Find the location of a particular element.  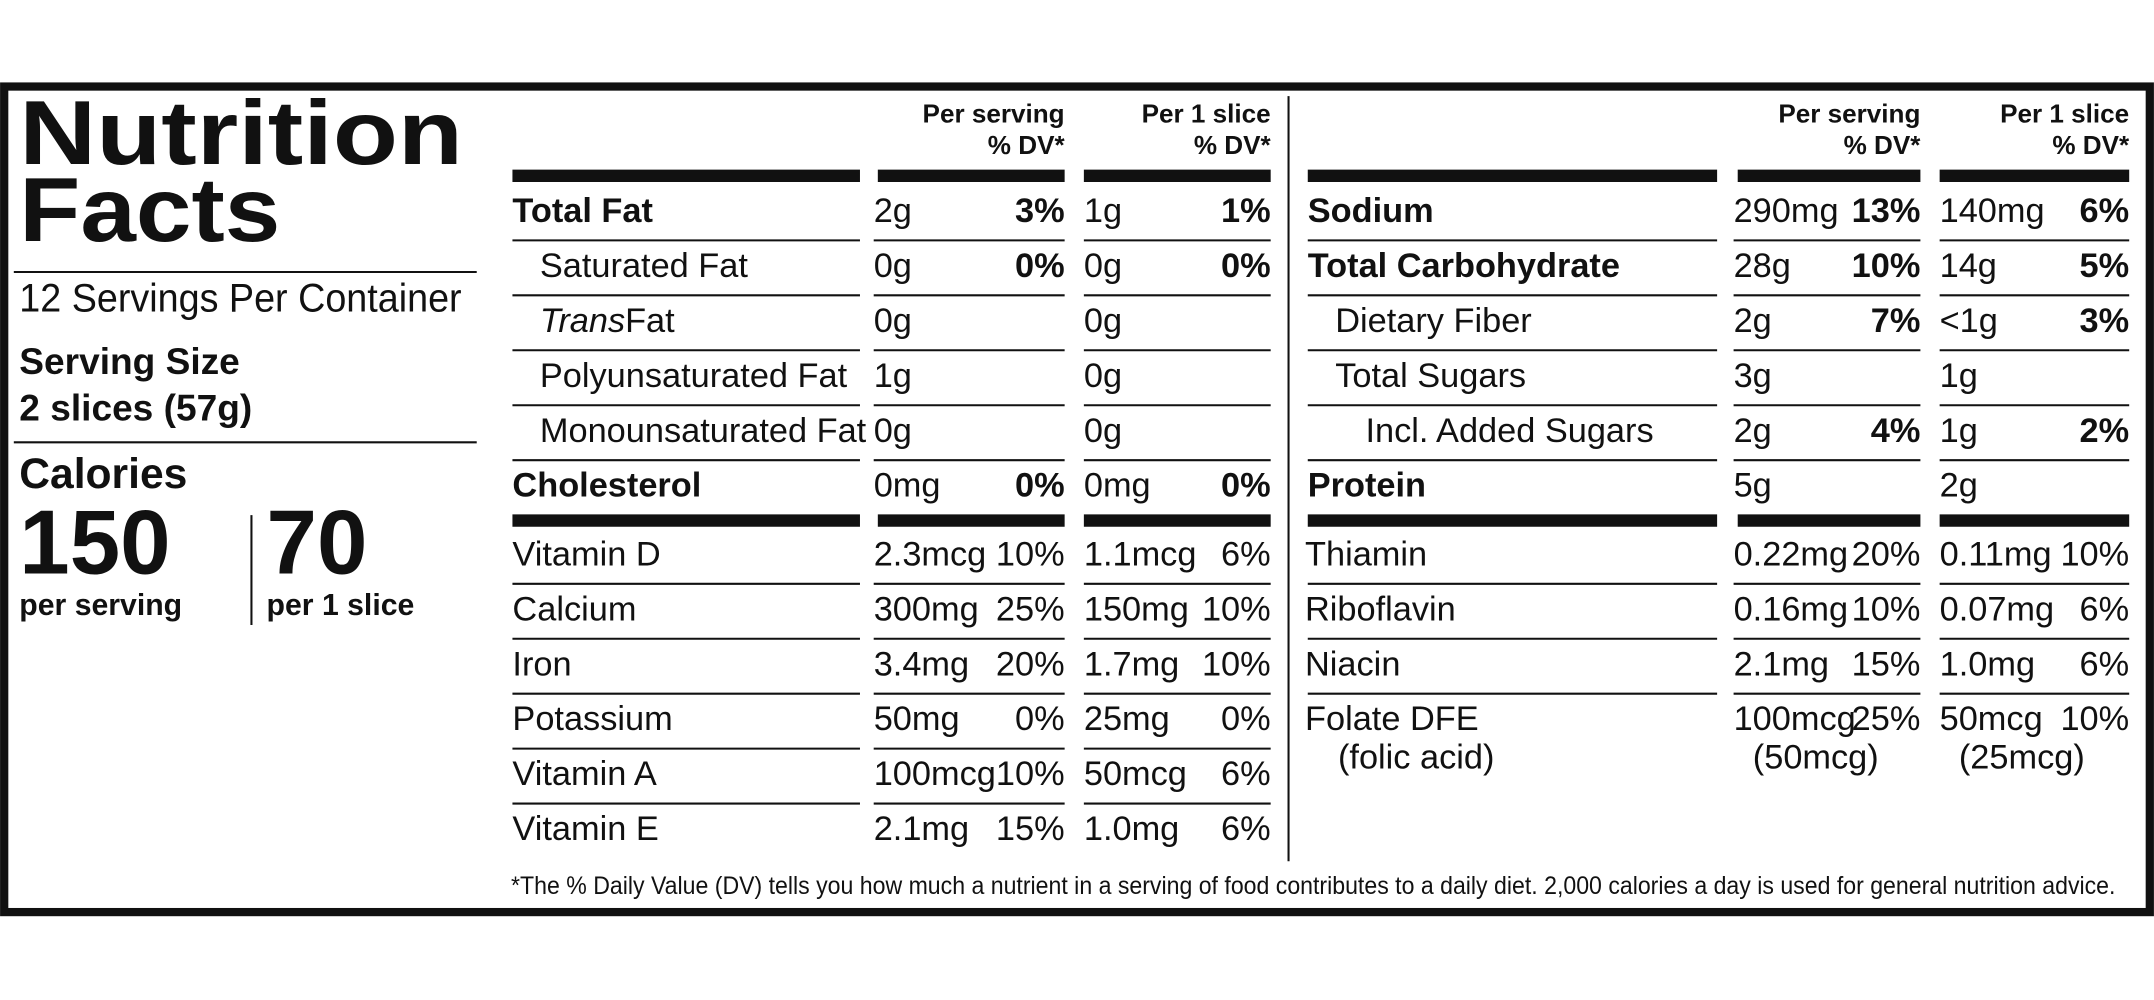

nutrient-name: Cholesterol is located at coordinates (606, 486).